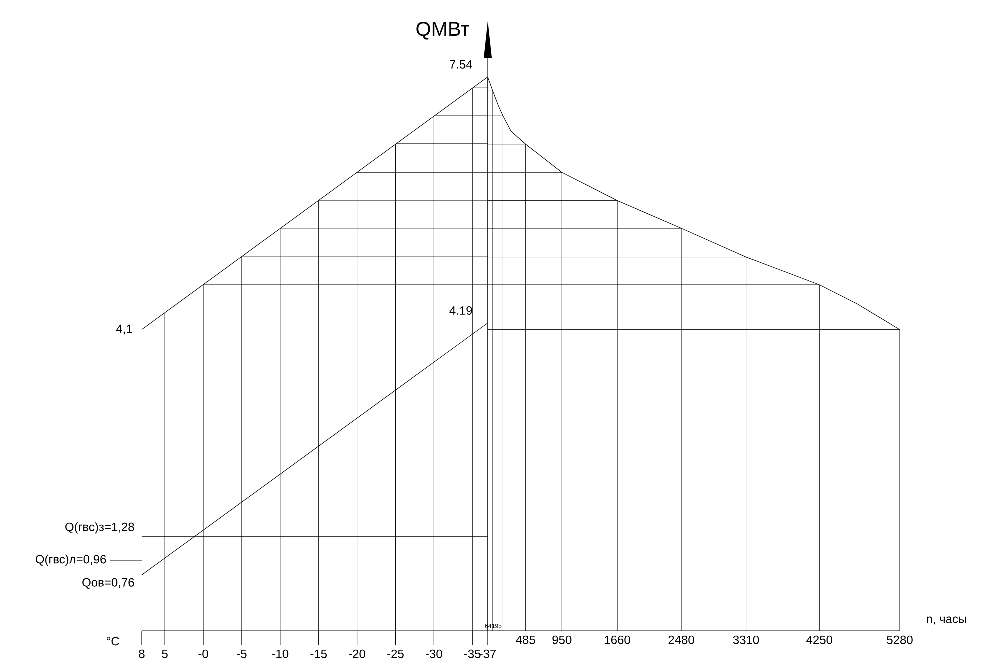 The height and width of the screenshot is (662, 995). What do you see at coordinates (142, 654) in the screenshot?
I see `x-tick-label: 8` at bounding box center [142, 654].